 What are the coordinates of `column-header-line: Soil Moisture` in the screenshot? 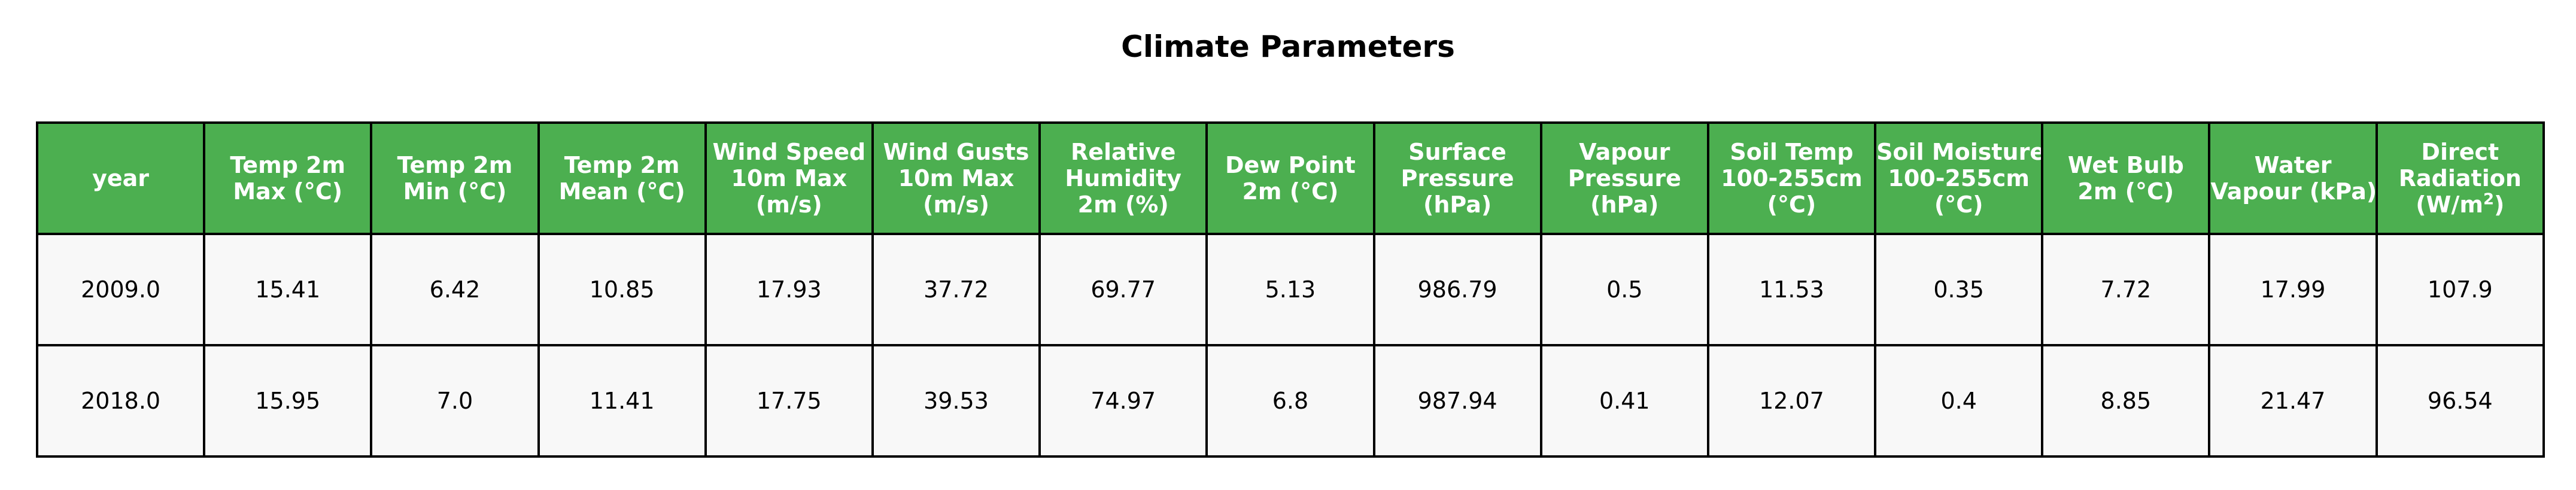 It's located at (1959, 152).